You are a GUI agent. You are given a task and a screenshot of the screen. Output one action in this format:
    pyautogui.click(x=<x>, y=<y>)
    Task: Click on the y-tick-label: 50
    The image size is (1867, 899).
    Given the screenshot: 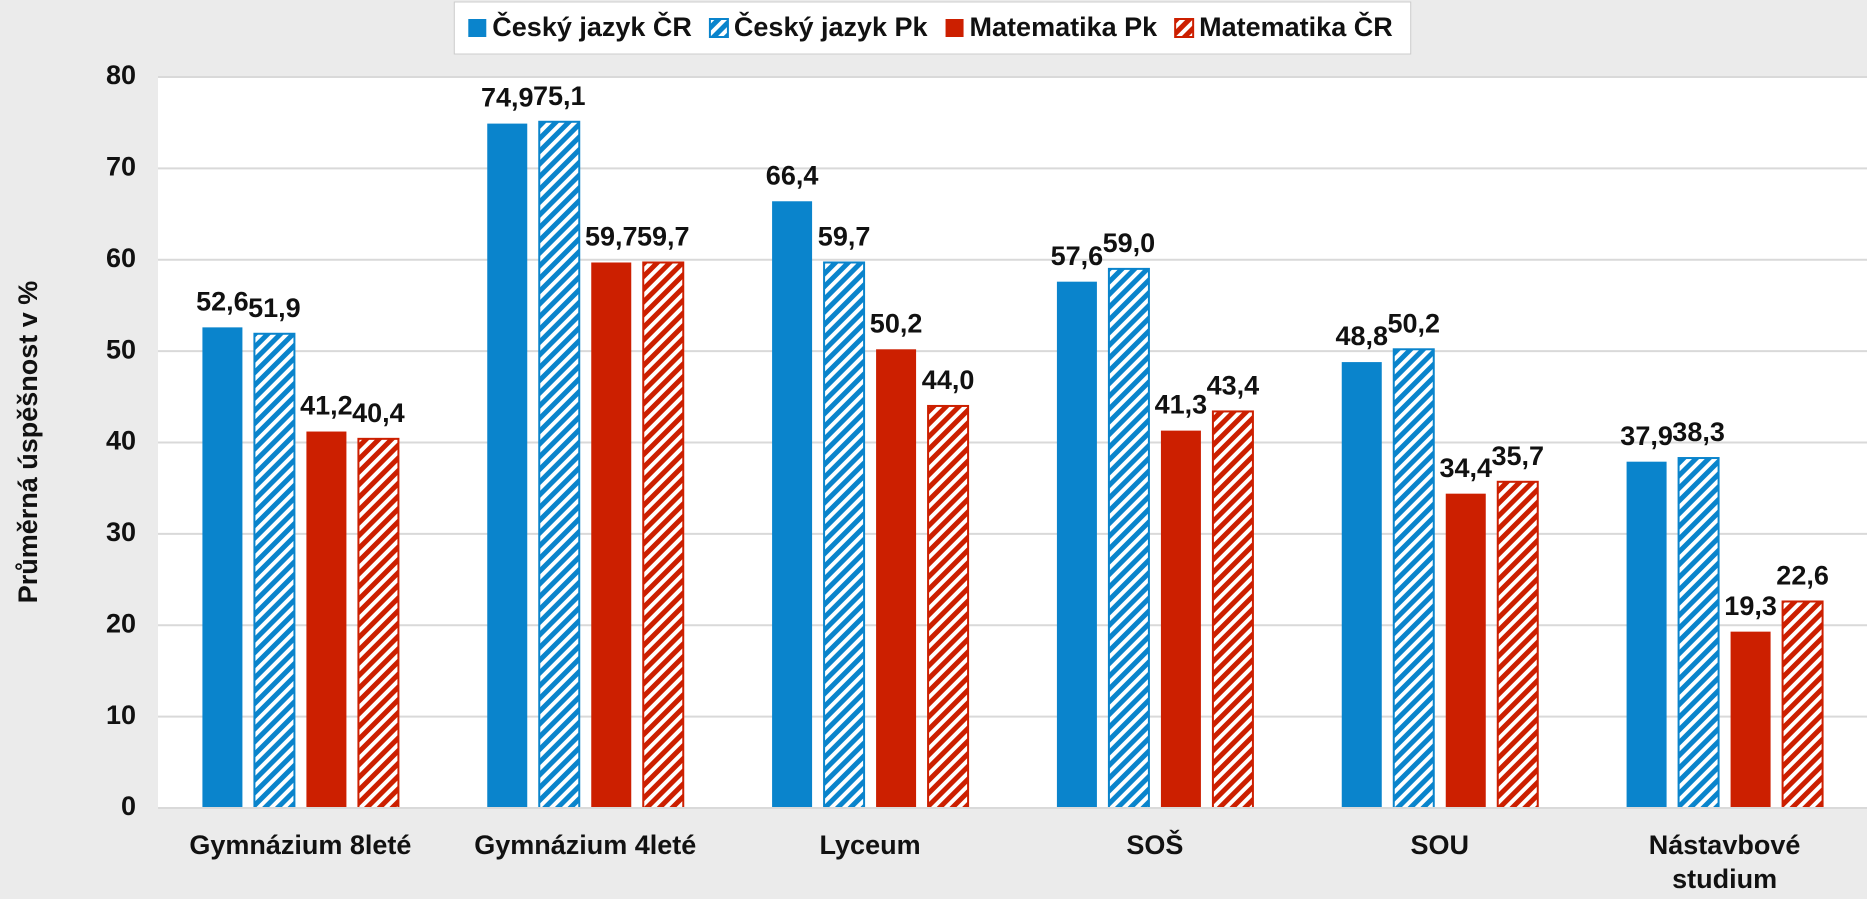 What is the action you would take?
    pyautogui.click(x=121, y=349)
    